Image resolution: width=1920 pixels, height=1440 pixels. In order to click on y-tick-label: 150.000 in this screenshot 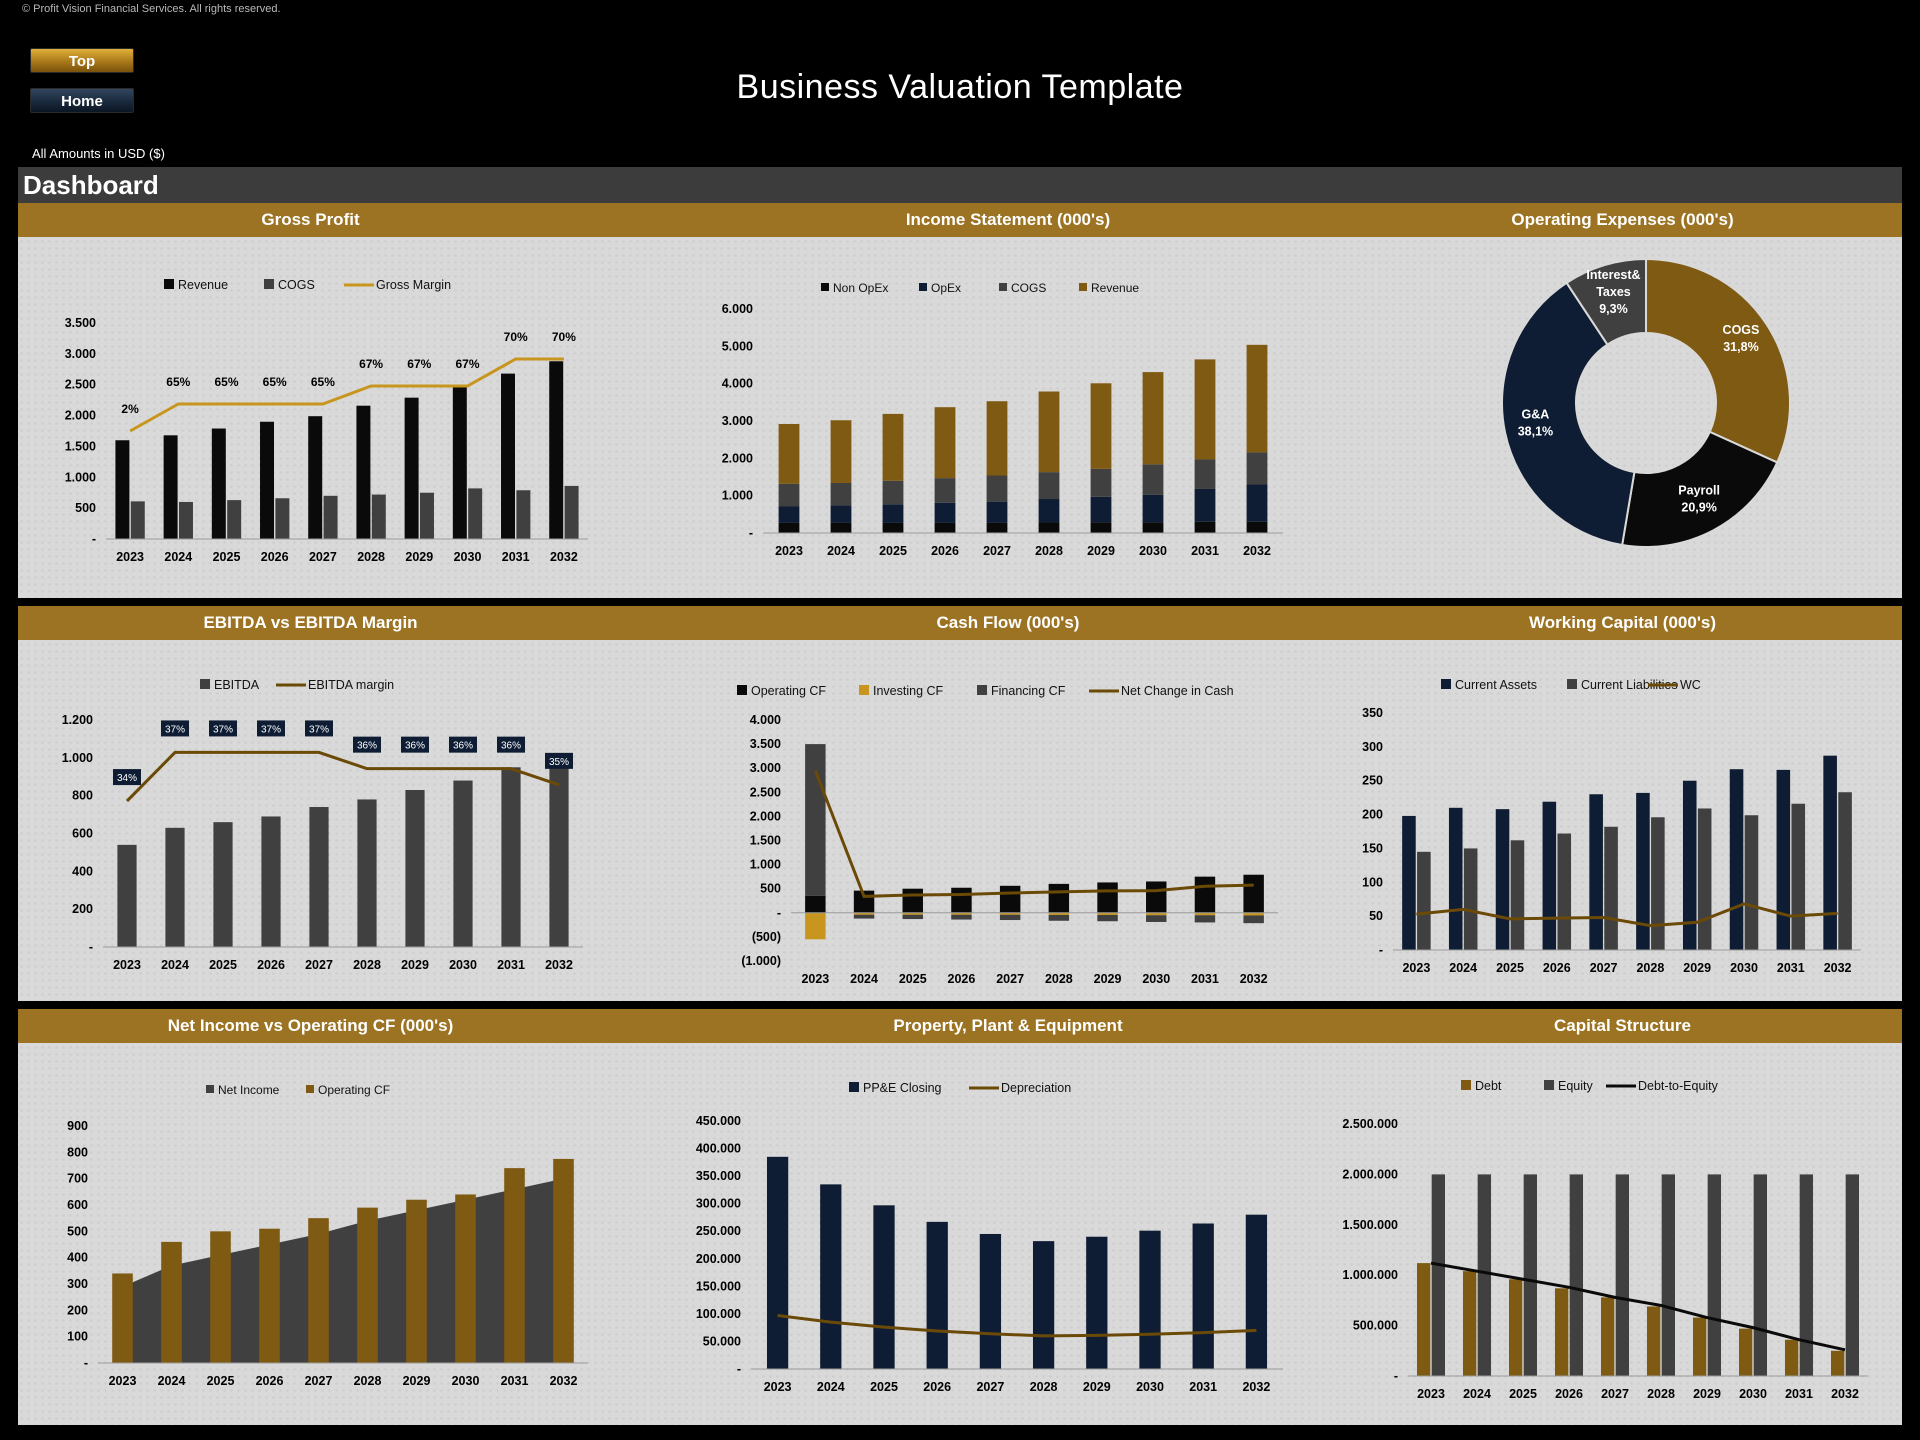, I will do `click(718, 1286)`.